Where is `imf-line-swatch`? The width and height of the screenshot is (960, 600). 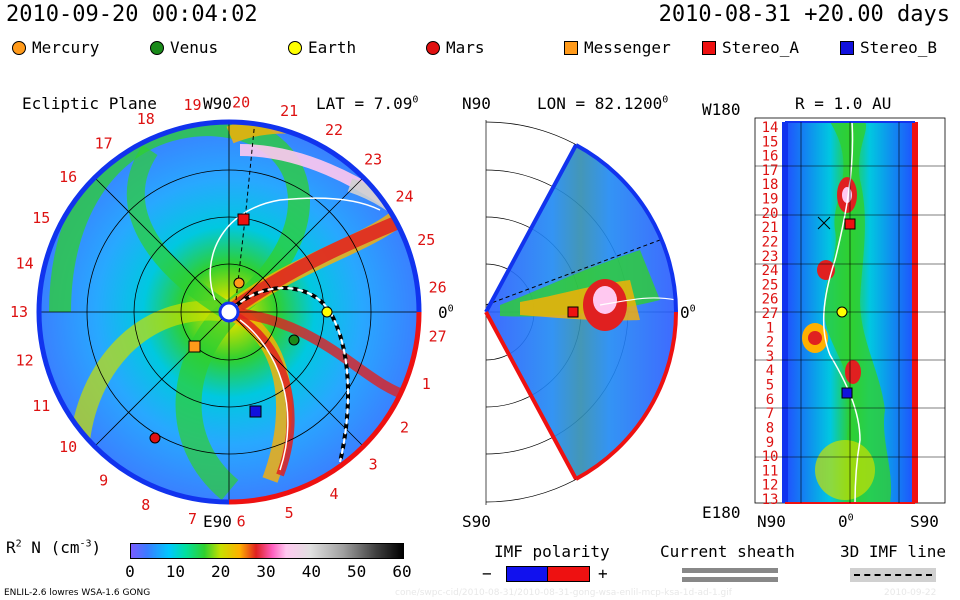 imf-line-swatch is located at coordinates (893, 575).